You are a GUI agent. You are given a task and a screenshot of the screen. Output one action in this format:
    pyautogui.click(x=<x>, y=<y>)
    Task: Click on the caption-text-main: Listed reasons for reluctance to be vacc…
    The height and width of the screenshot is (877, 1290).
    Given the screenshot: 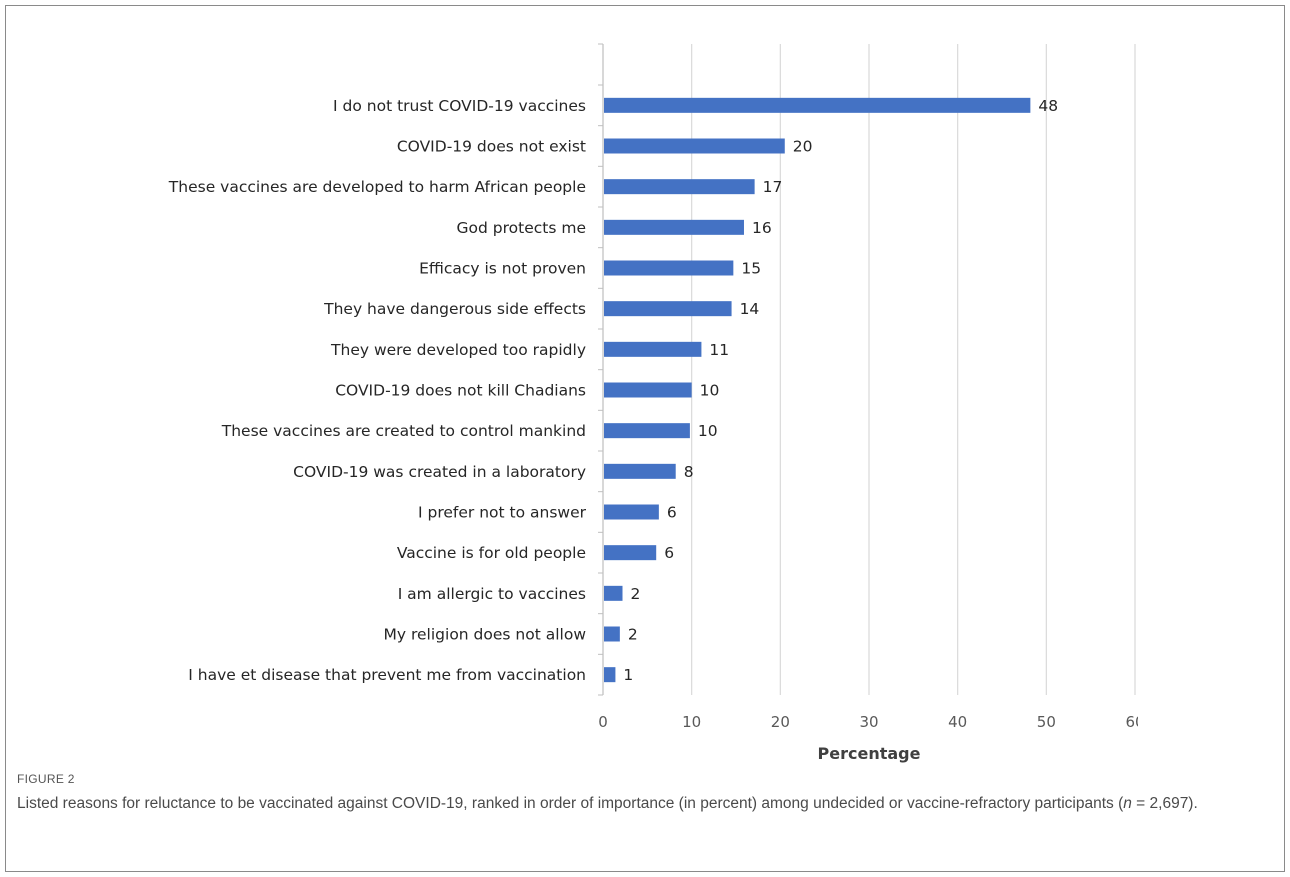 What is the action you would take?
    pyautogui.click(x=570, y=803)
    